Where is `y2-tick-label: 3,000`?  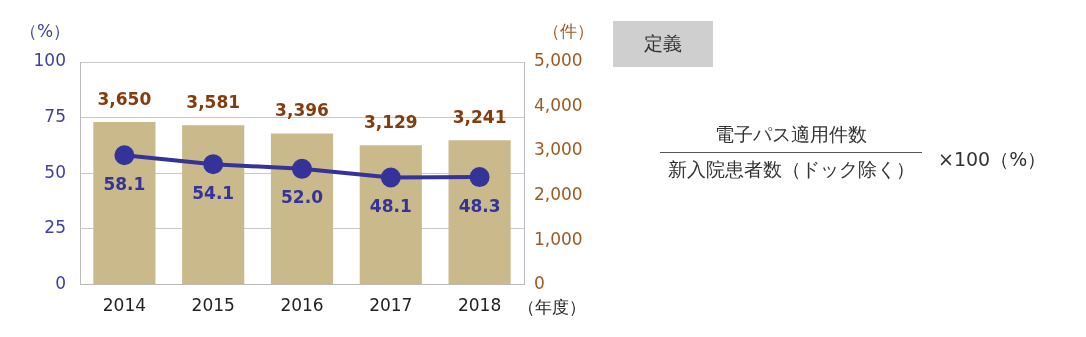 y2-tick-label: 3,000 is located at coordinates (558, 149).